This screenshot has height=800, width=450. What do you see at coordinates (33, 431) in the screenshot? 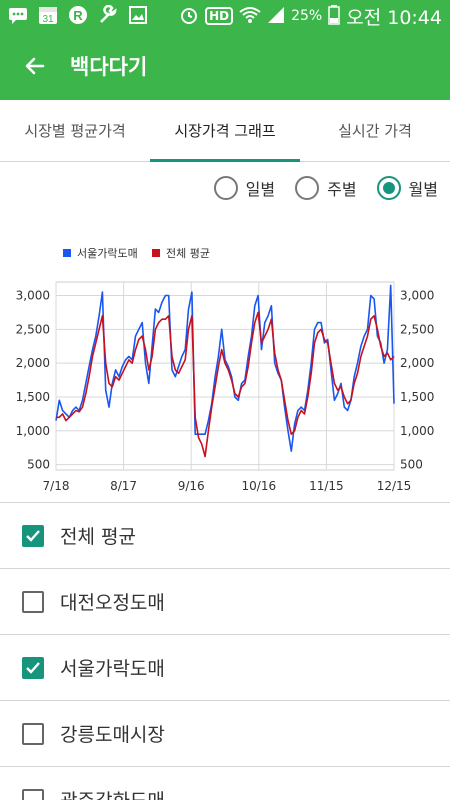
I see `y-tick-label-left: 1,000` at bounding box center [33, 431].